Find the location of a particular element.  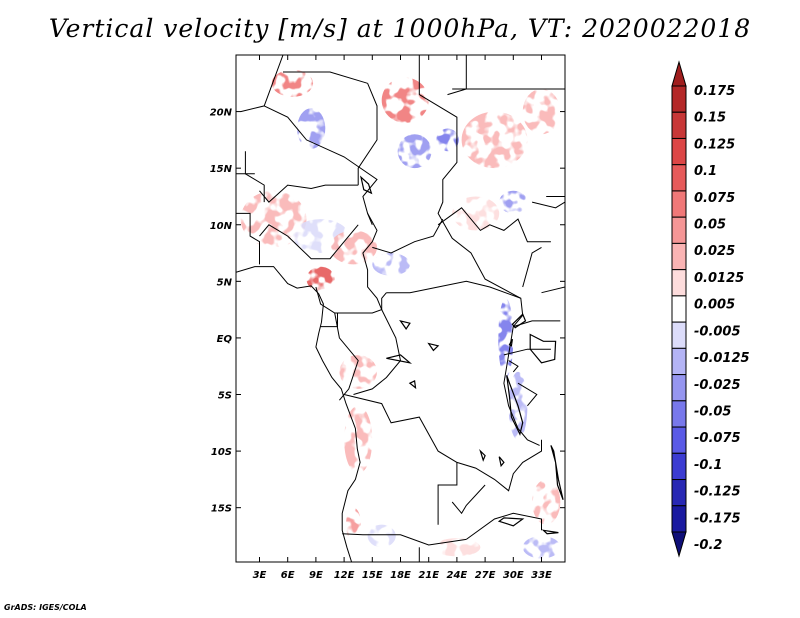

lon-tick-label: 33E is located at coordinates (541, 575).